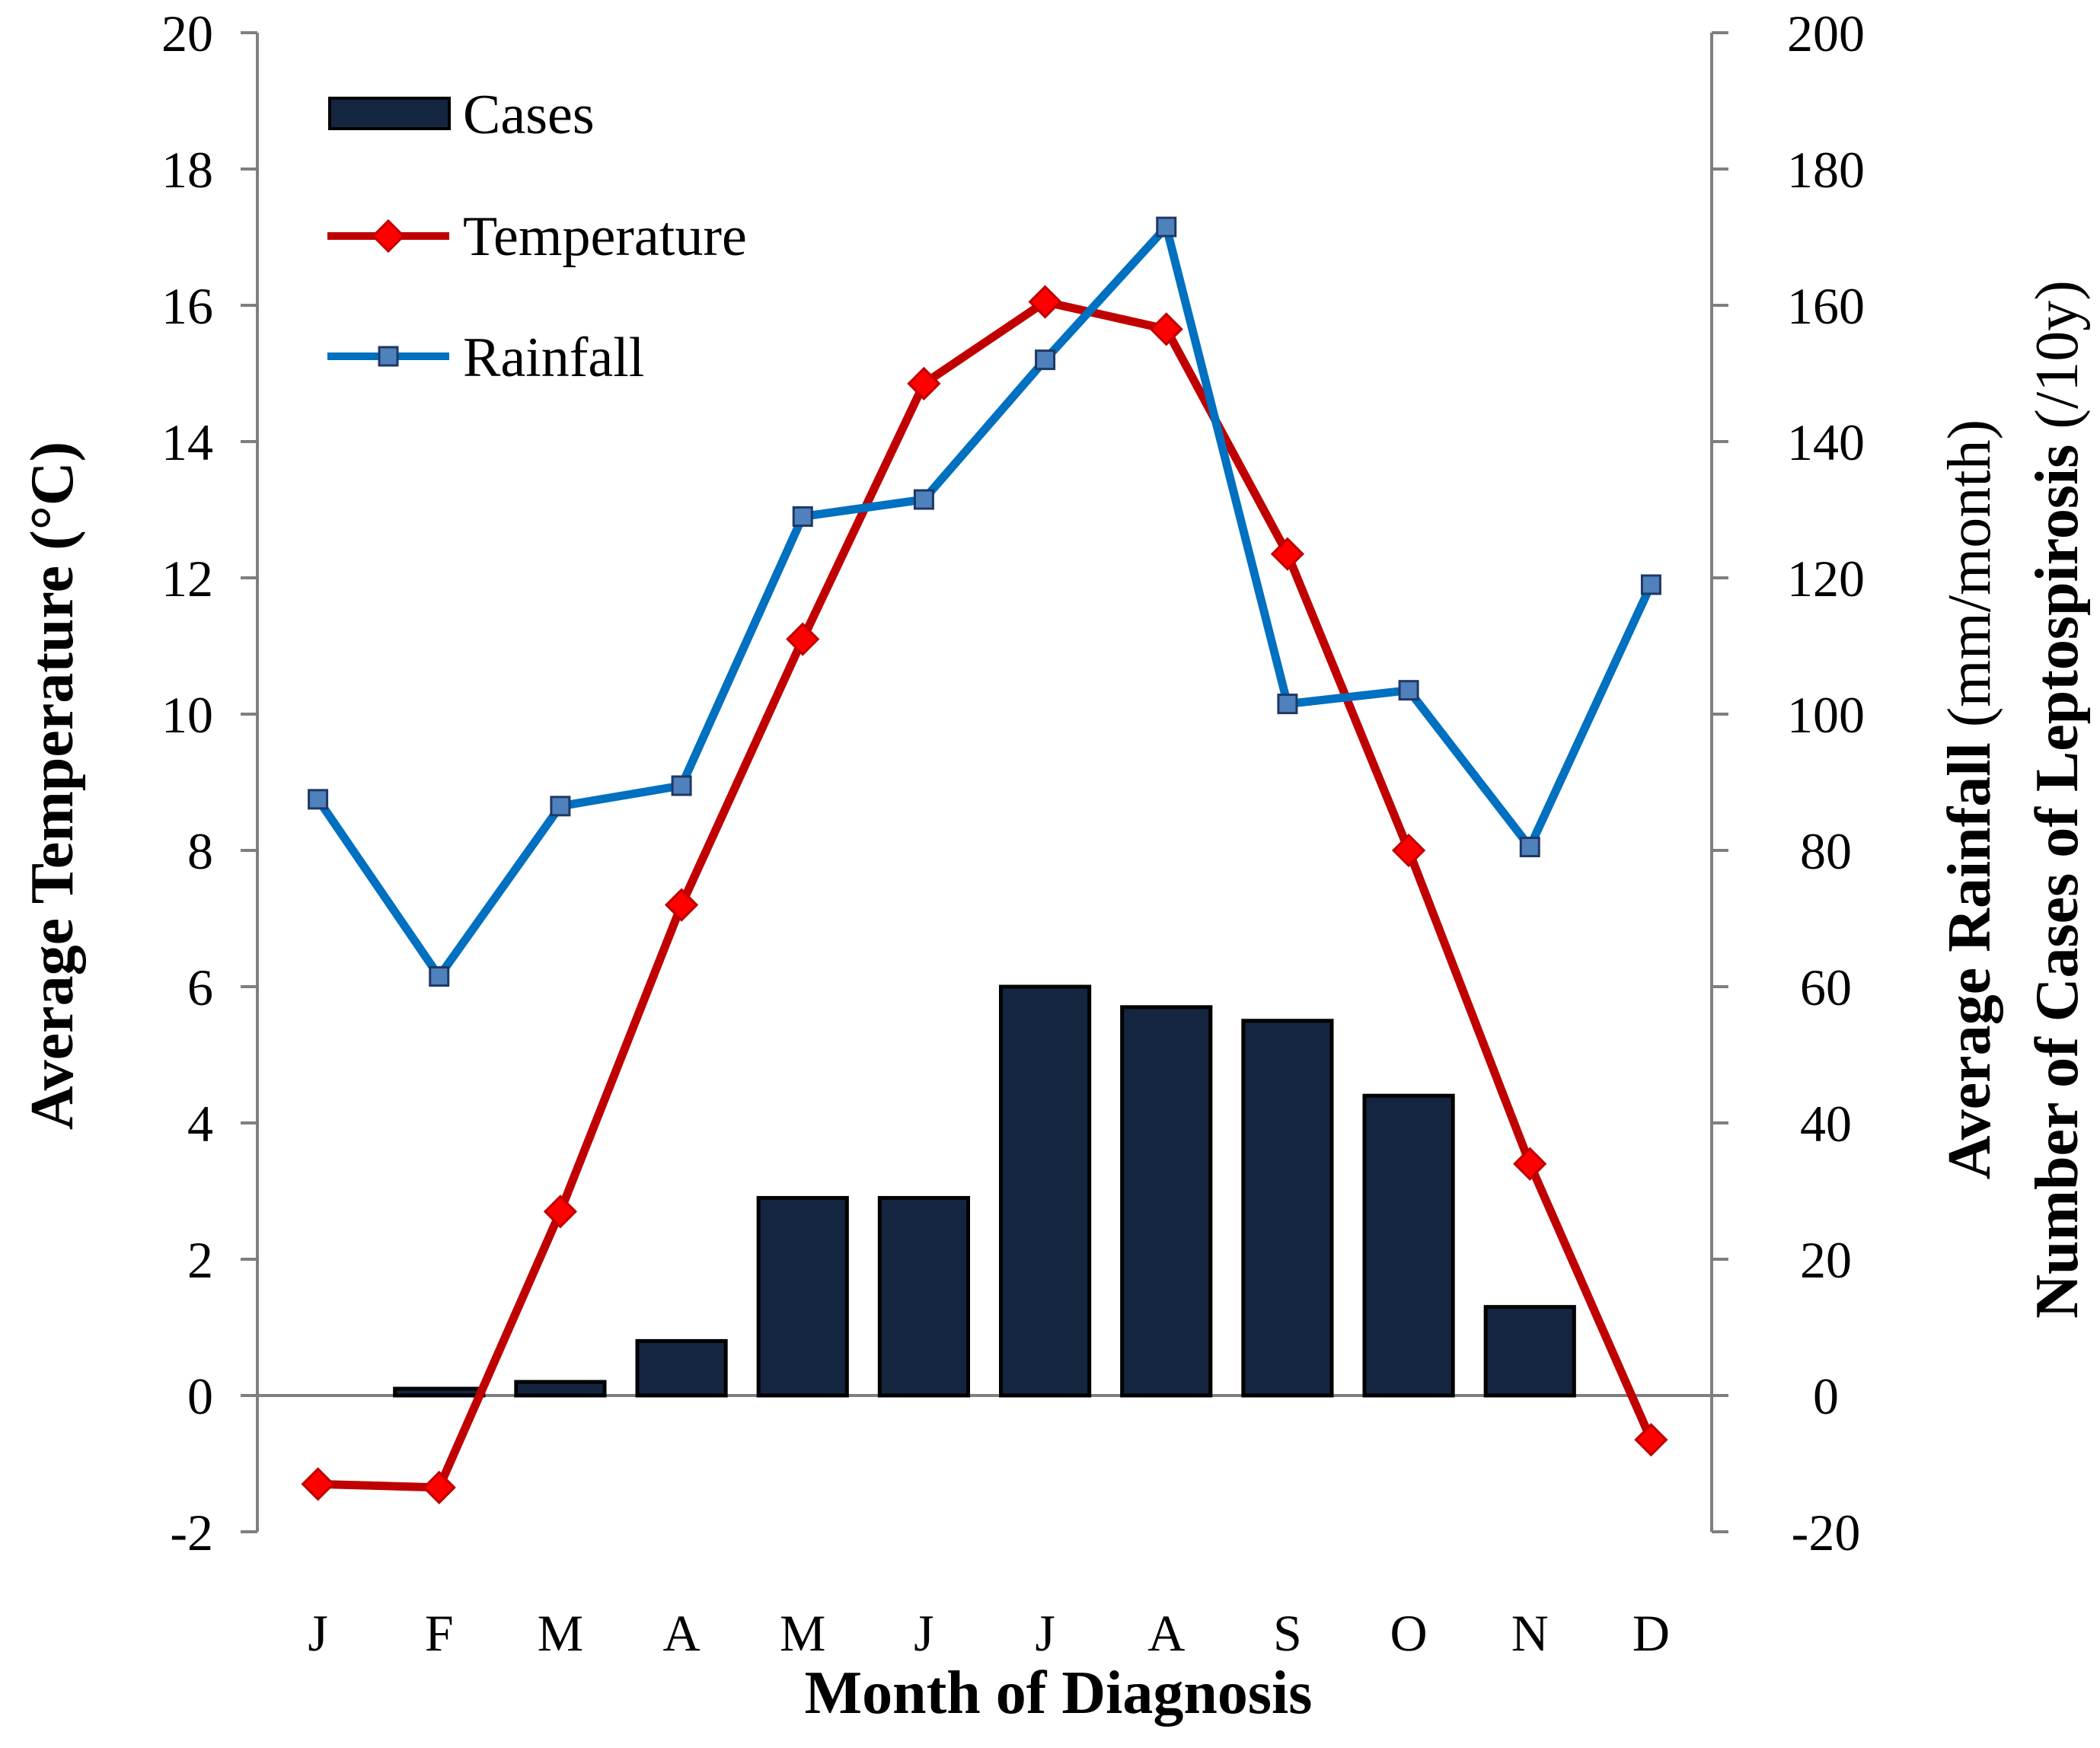 Image resolution: width=2100 pixels, height=1748 pixels. I want to click on right-tick-label: -20, so click(1826, 1532).